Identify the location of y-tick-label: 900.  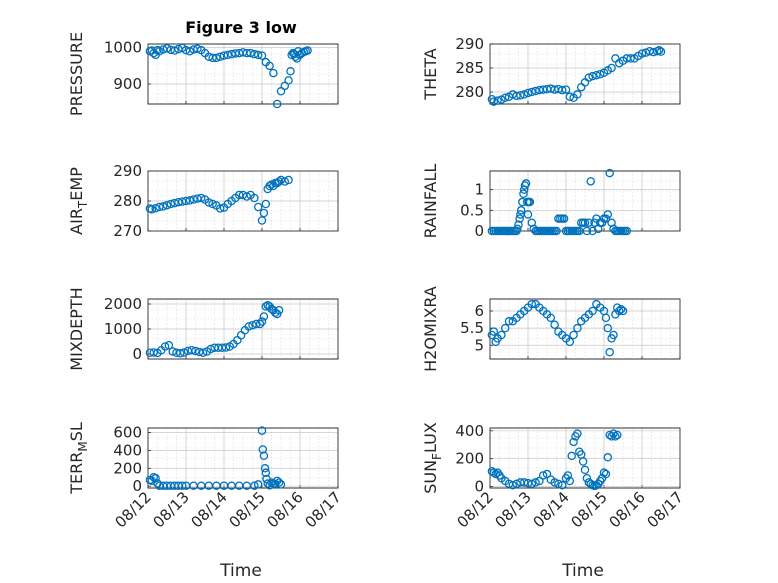
(127, 84).